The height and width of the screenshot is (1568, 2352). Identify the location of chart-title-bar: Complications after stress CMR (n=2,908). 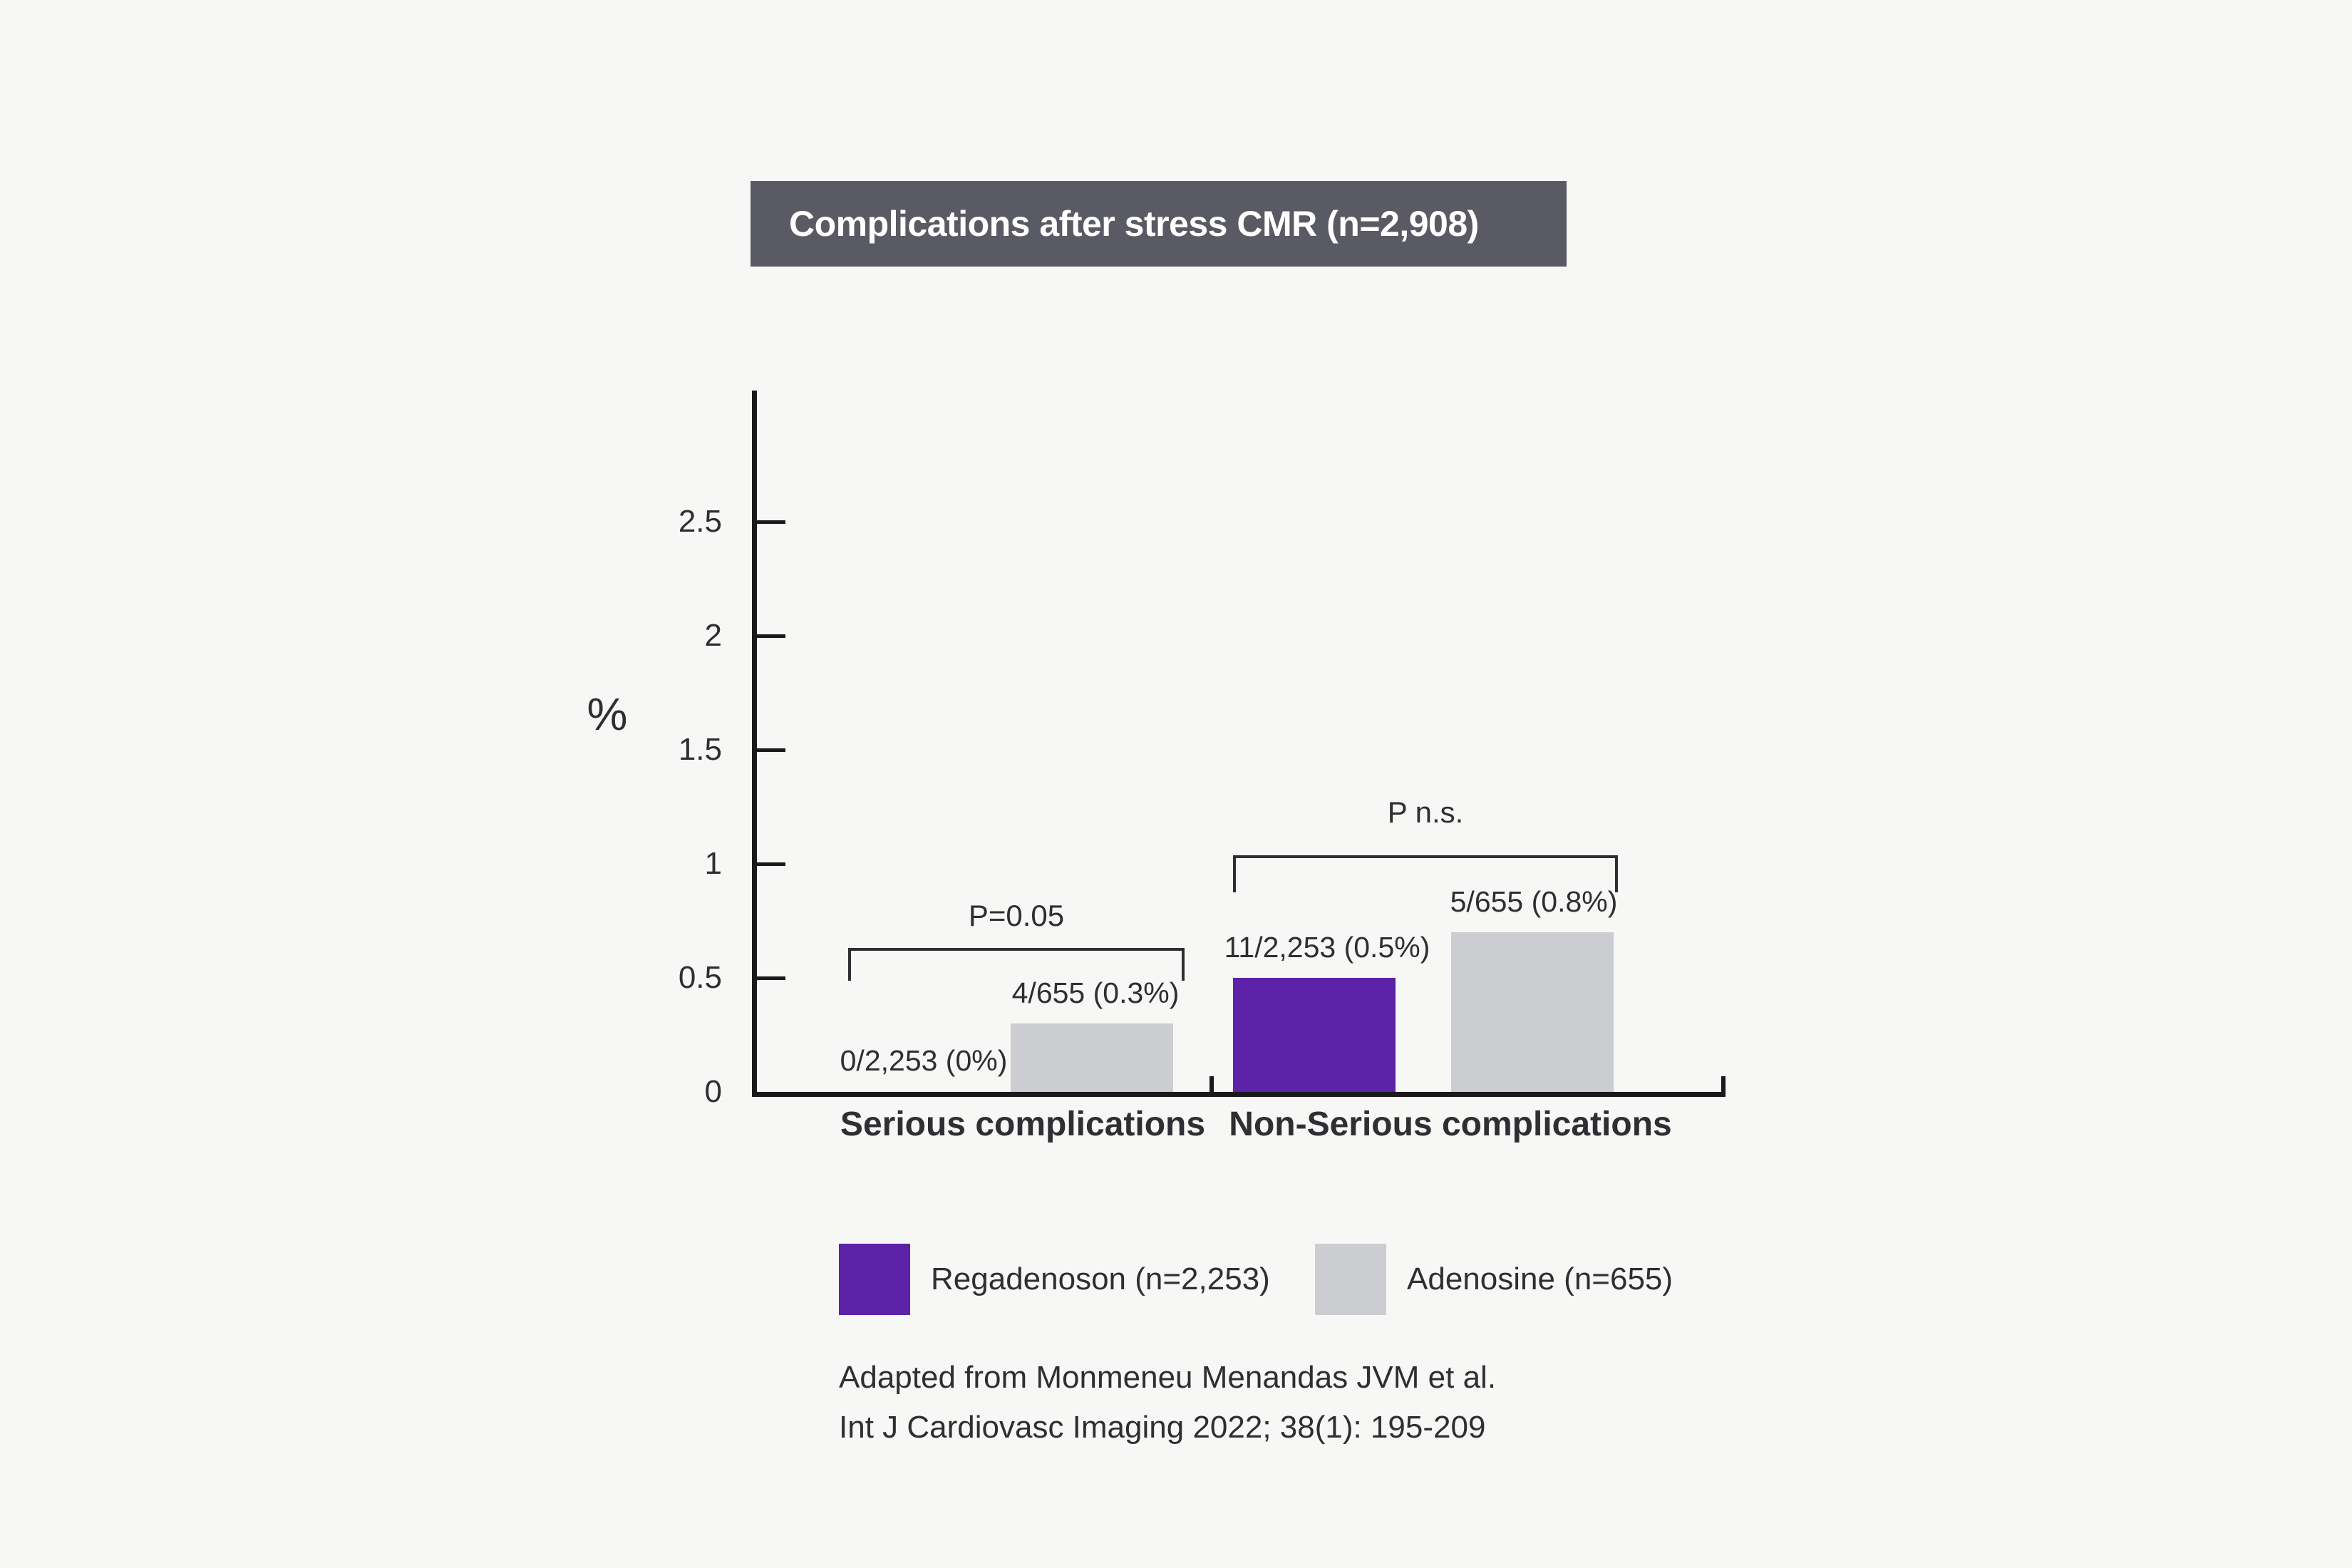
(1159, 224).